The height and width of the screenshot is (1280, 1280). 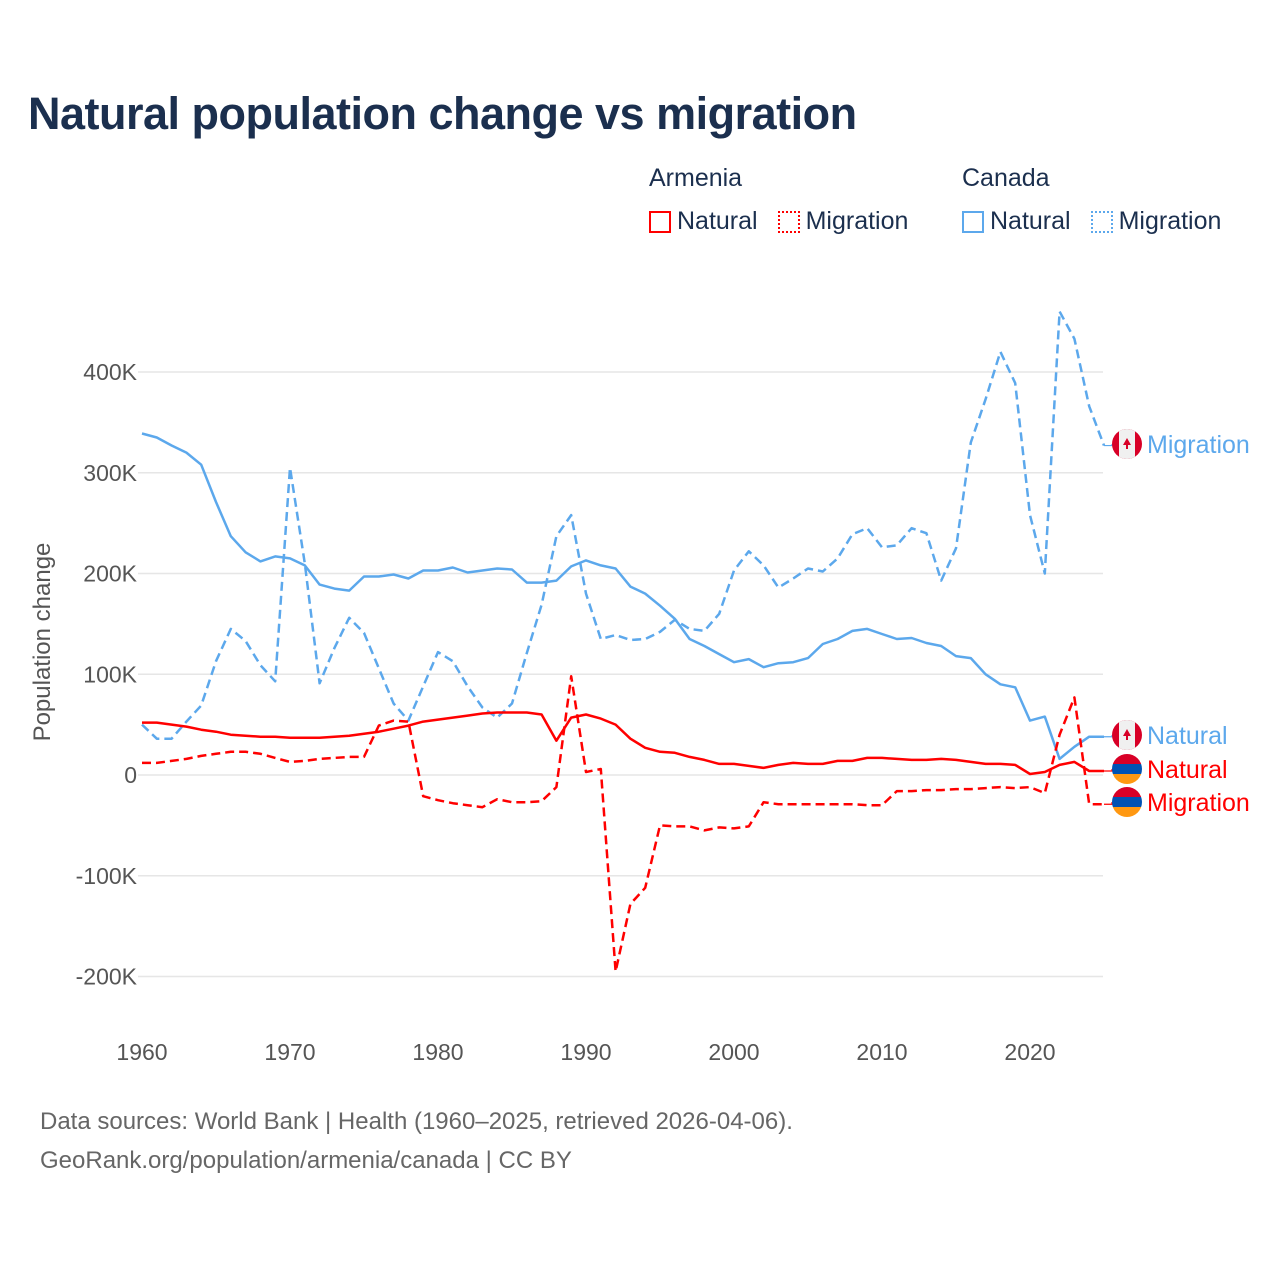 What do you see at coordinates (1006, 178) in the screenshot?
I see `legend-heading: Canada` at bounding box center [1006, 178].